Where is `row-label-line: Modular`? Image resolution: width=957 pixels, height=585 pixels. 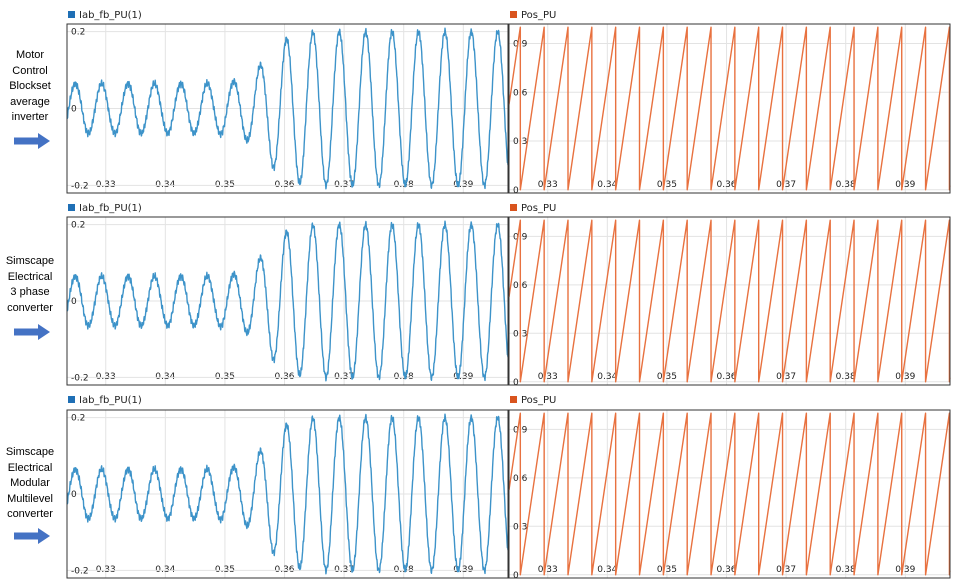
row-label-line: Modular is located at coordinates (30, 483).